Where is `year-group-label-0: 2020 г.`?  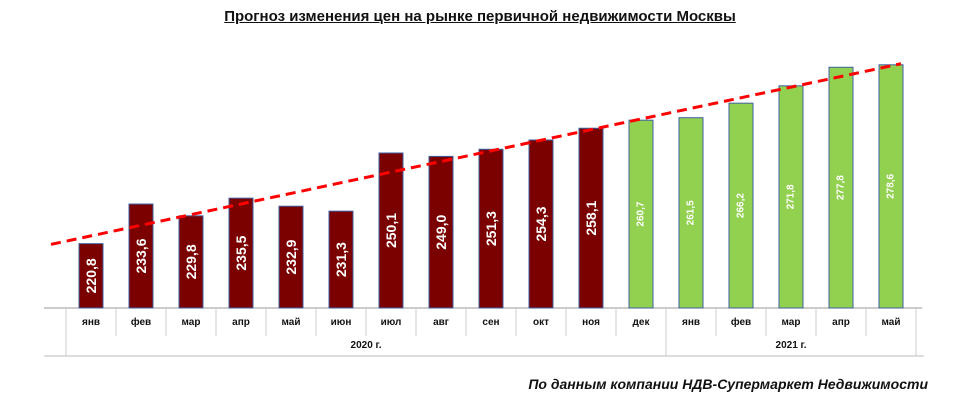
year-group-label-0: 2020 г. is located at coordinates (366, 345).